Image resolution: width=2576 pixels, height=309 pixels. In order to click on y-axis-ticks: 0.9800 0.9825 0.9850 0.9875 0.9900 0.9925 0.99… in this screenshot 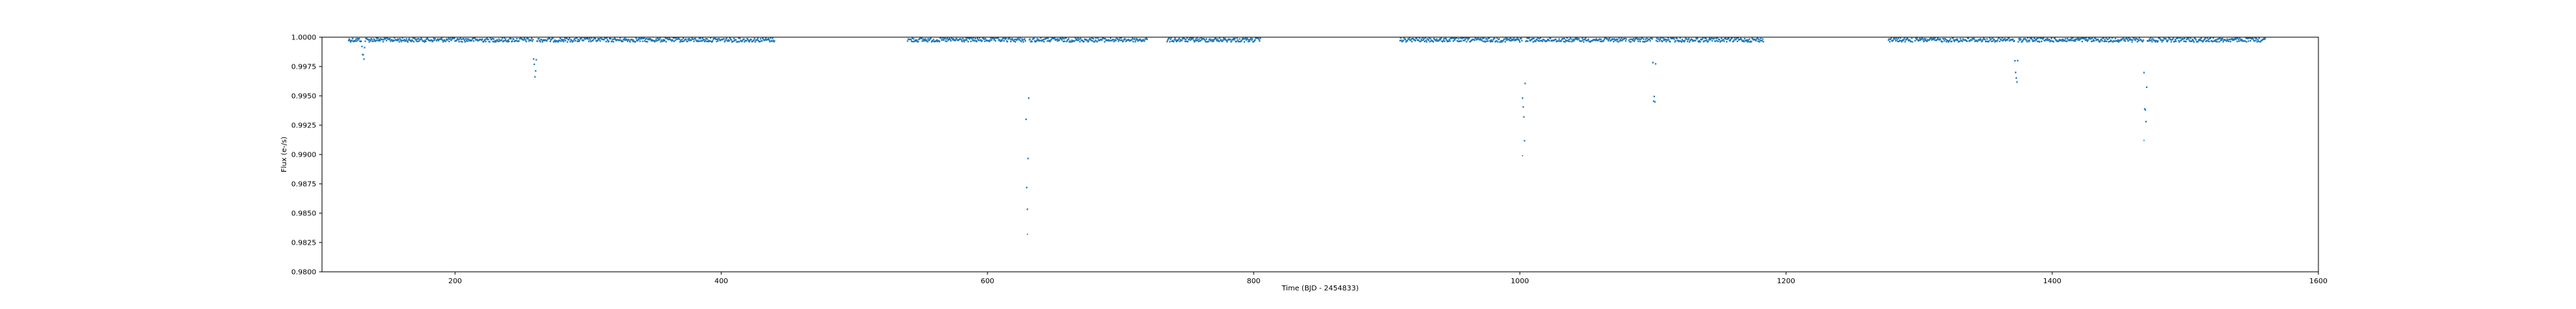, I will do `click(306, 156)`.